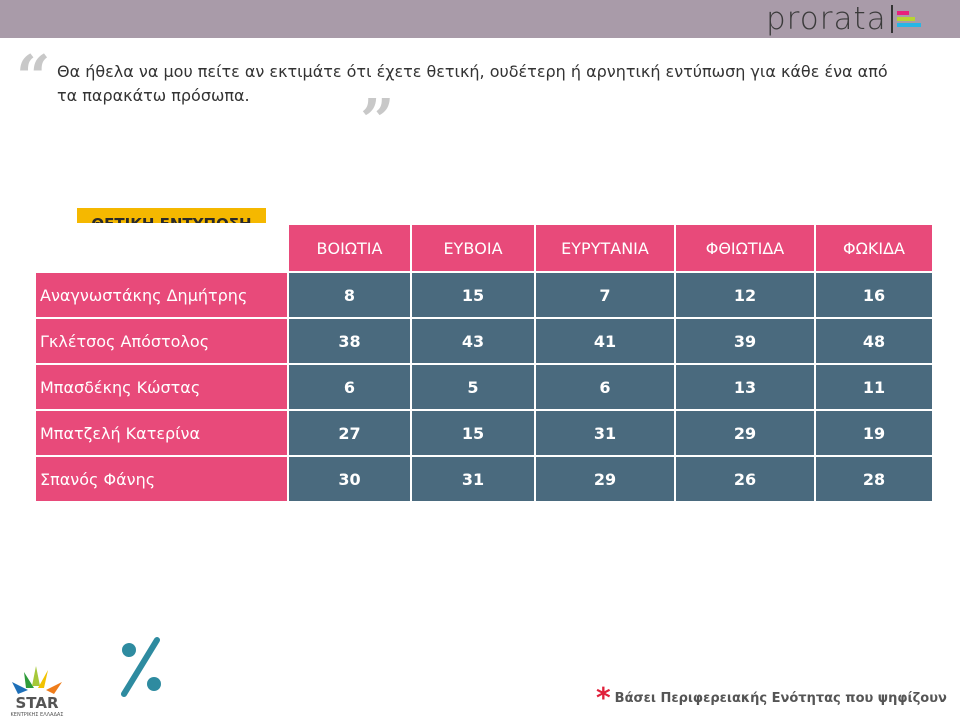 This screenshot has height=721, width=960. I want to click on row-name: Μπασδέκης Κώστας, so click(161, 387).